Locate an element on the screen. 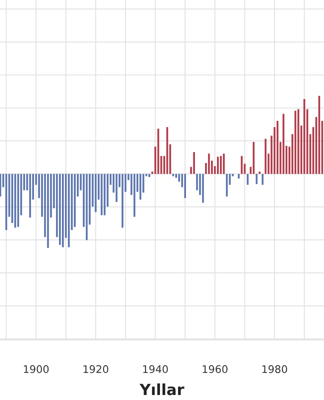 The image size is (324, 400). x-tick-label: 1960 is located at coordinates (215, 369).